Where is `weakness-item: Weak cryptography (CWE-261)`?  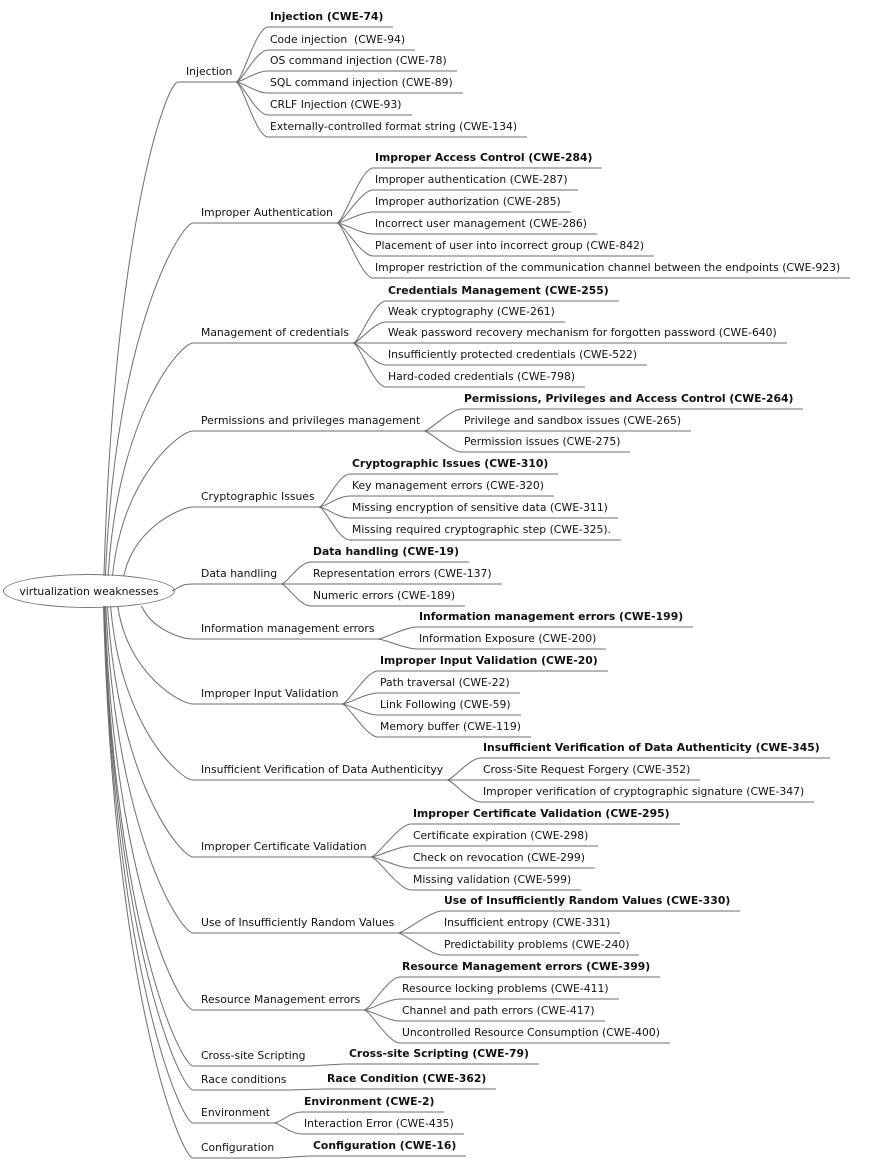
weakness-item: Weak cryptography (CWE-261) is located at coordinates (471, 311).